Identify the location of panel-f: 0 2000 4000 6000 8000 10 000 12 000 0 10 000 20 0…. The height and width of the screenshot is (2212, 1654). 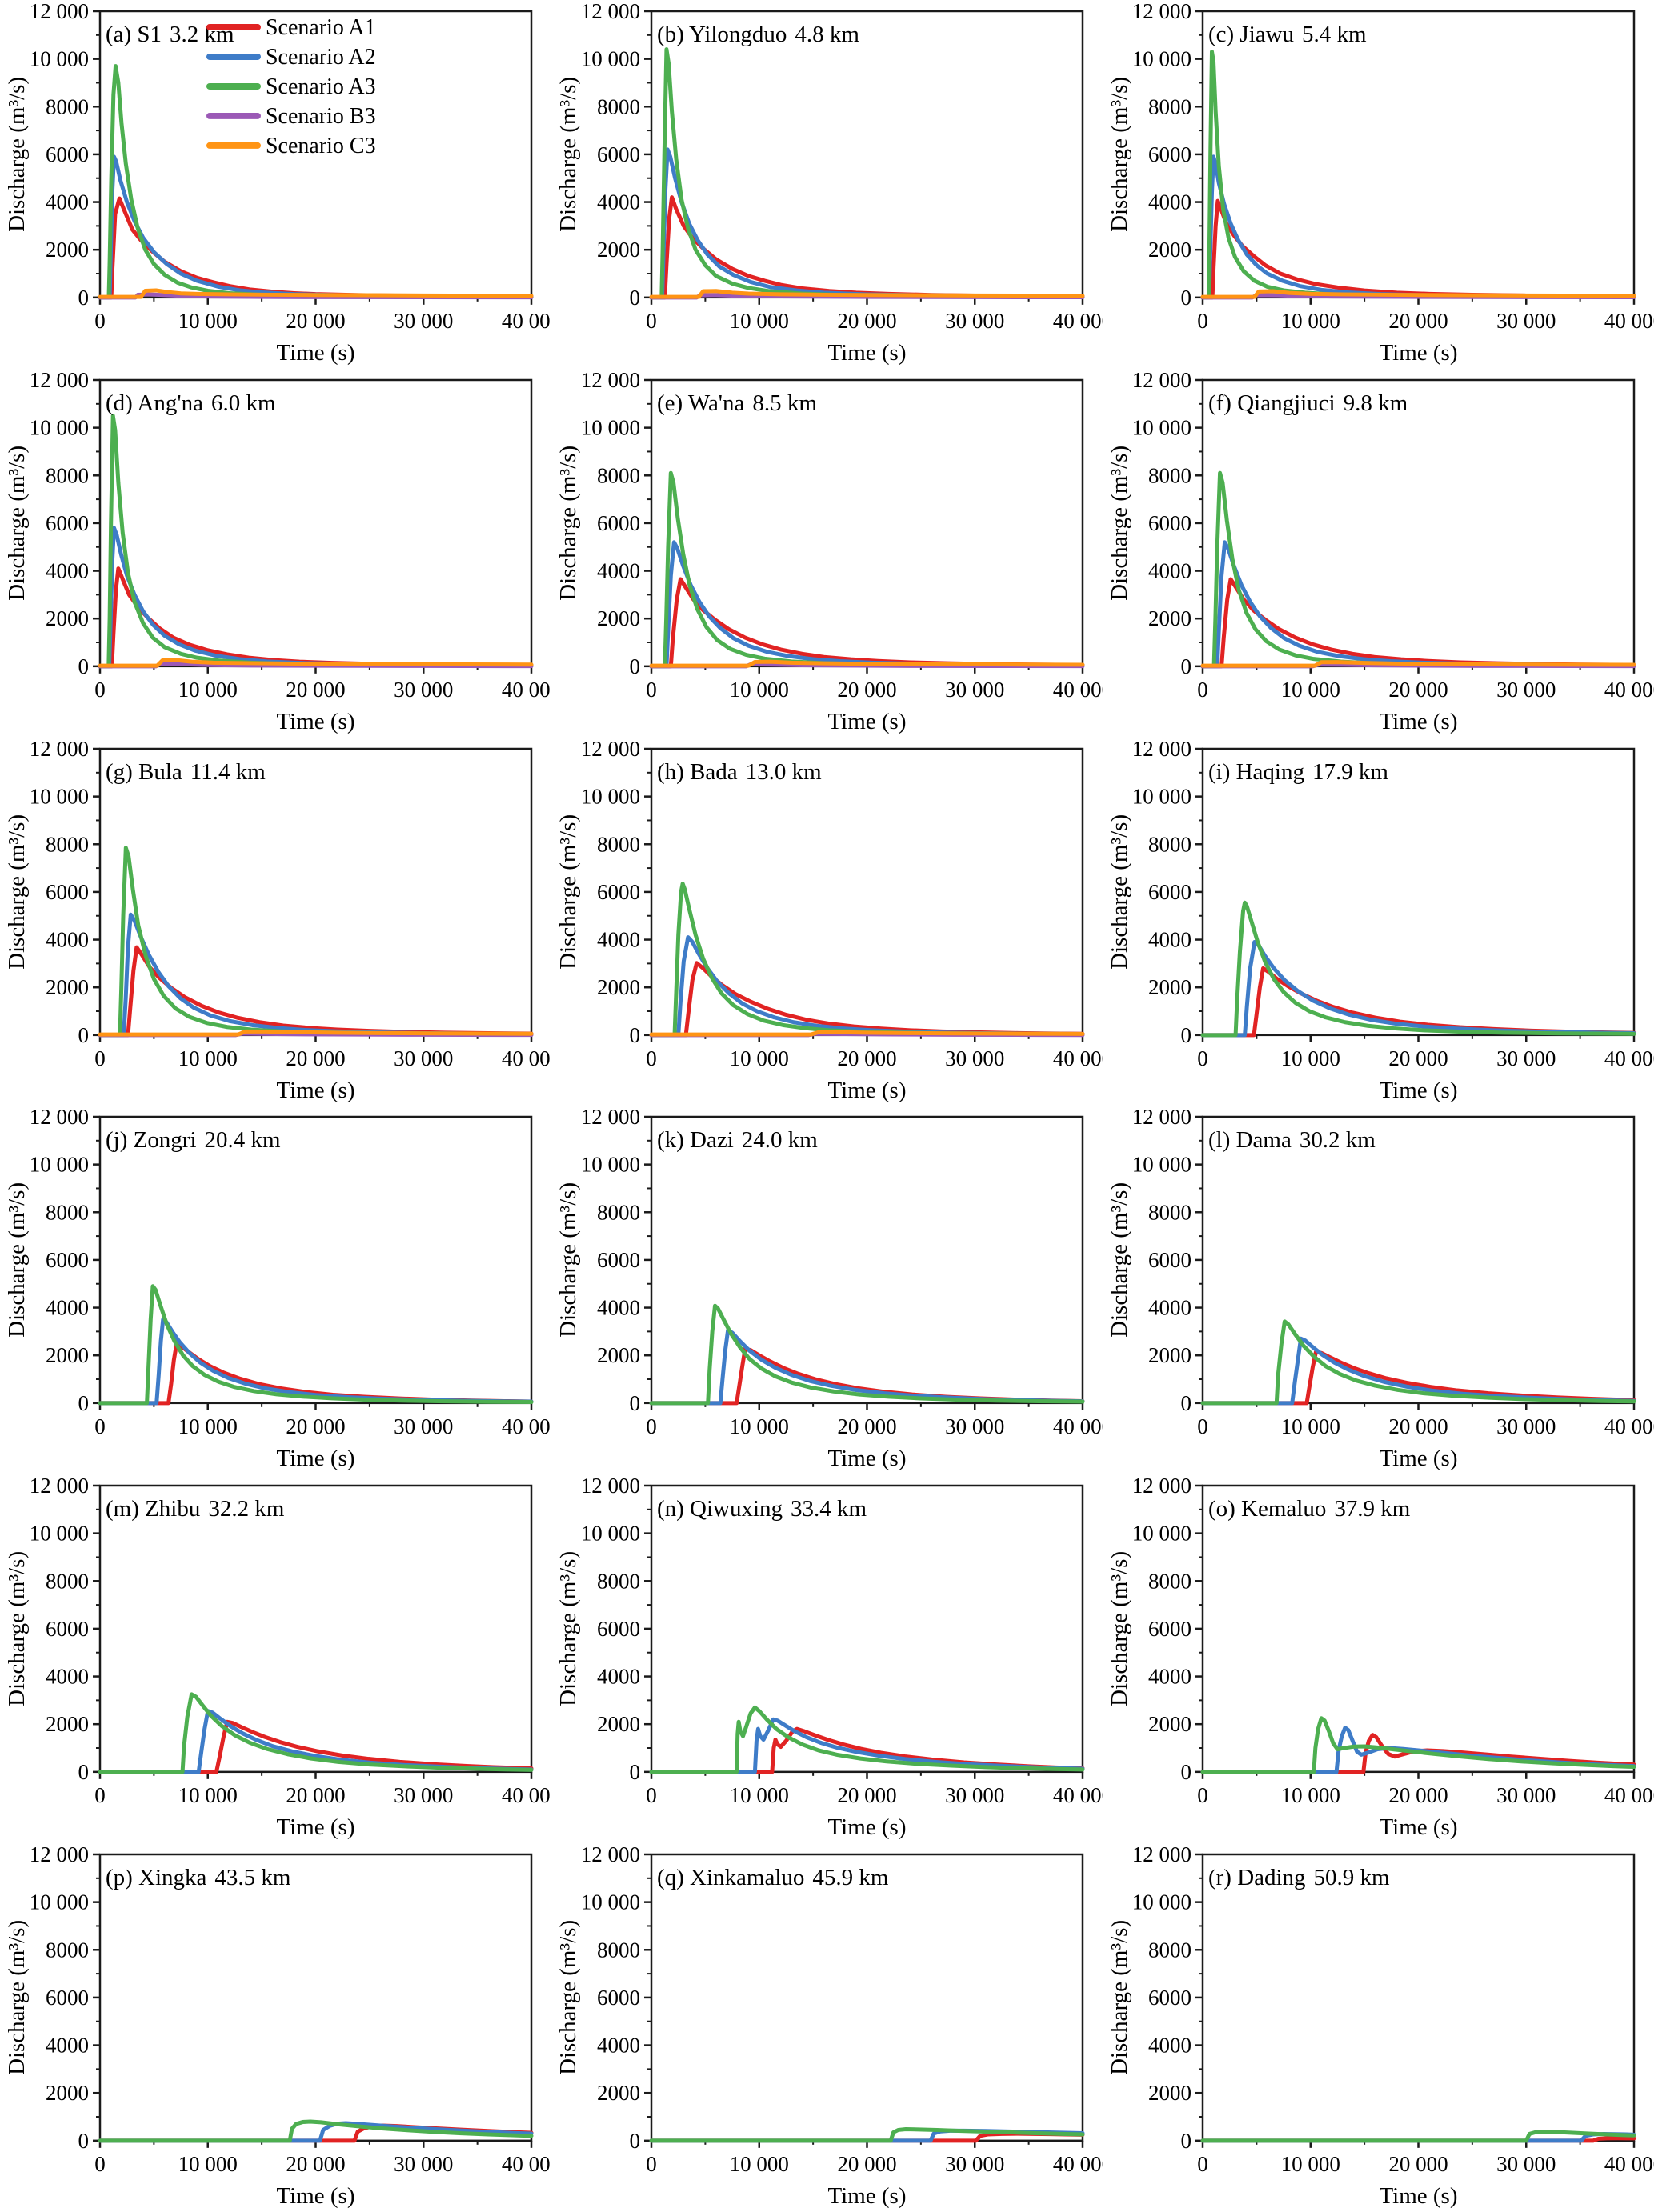
(1378, 553).